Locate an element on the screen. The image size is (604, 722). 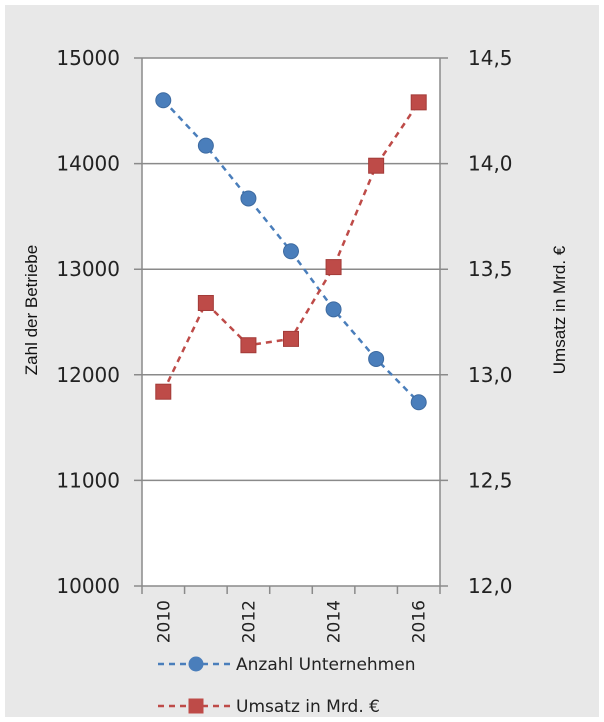
x-tick-label: 2010 is located at coordinates (164, 621).